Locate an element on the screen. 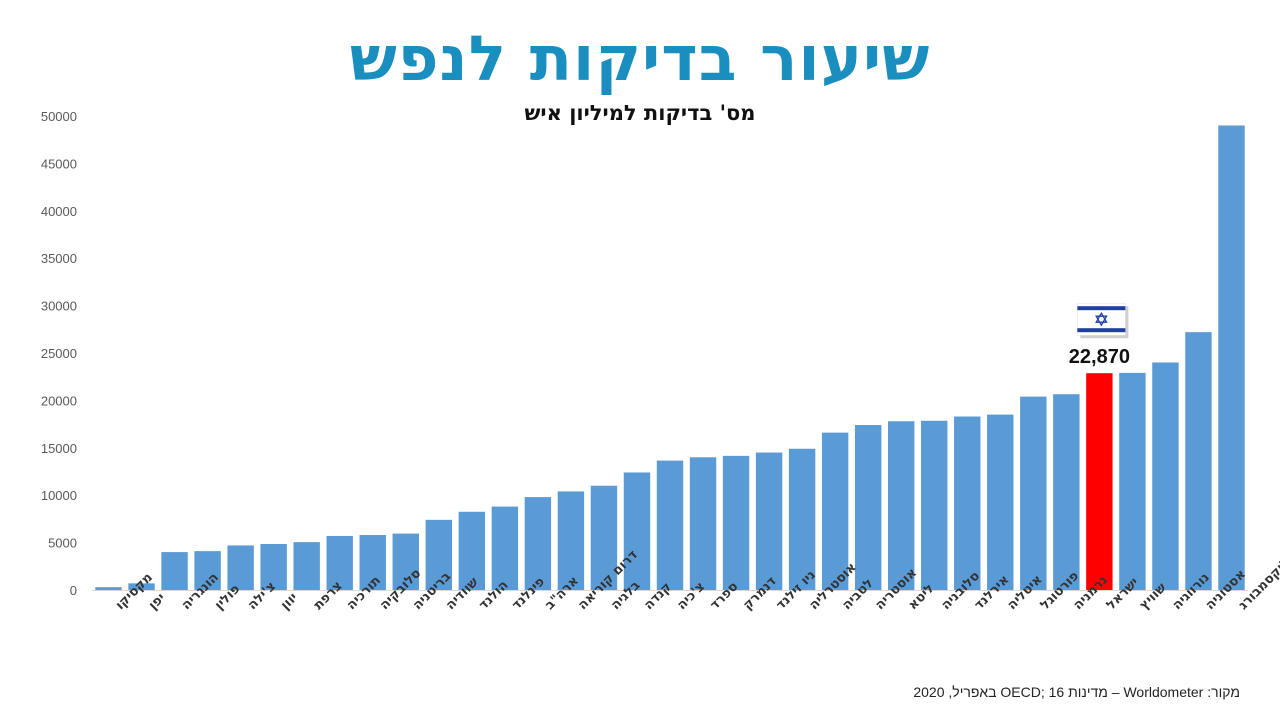 The height and width of the screenshot is (720, 1280). y-tick-label: 40000 is located at coordinates (59, 211).